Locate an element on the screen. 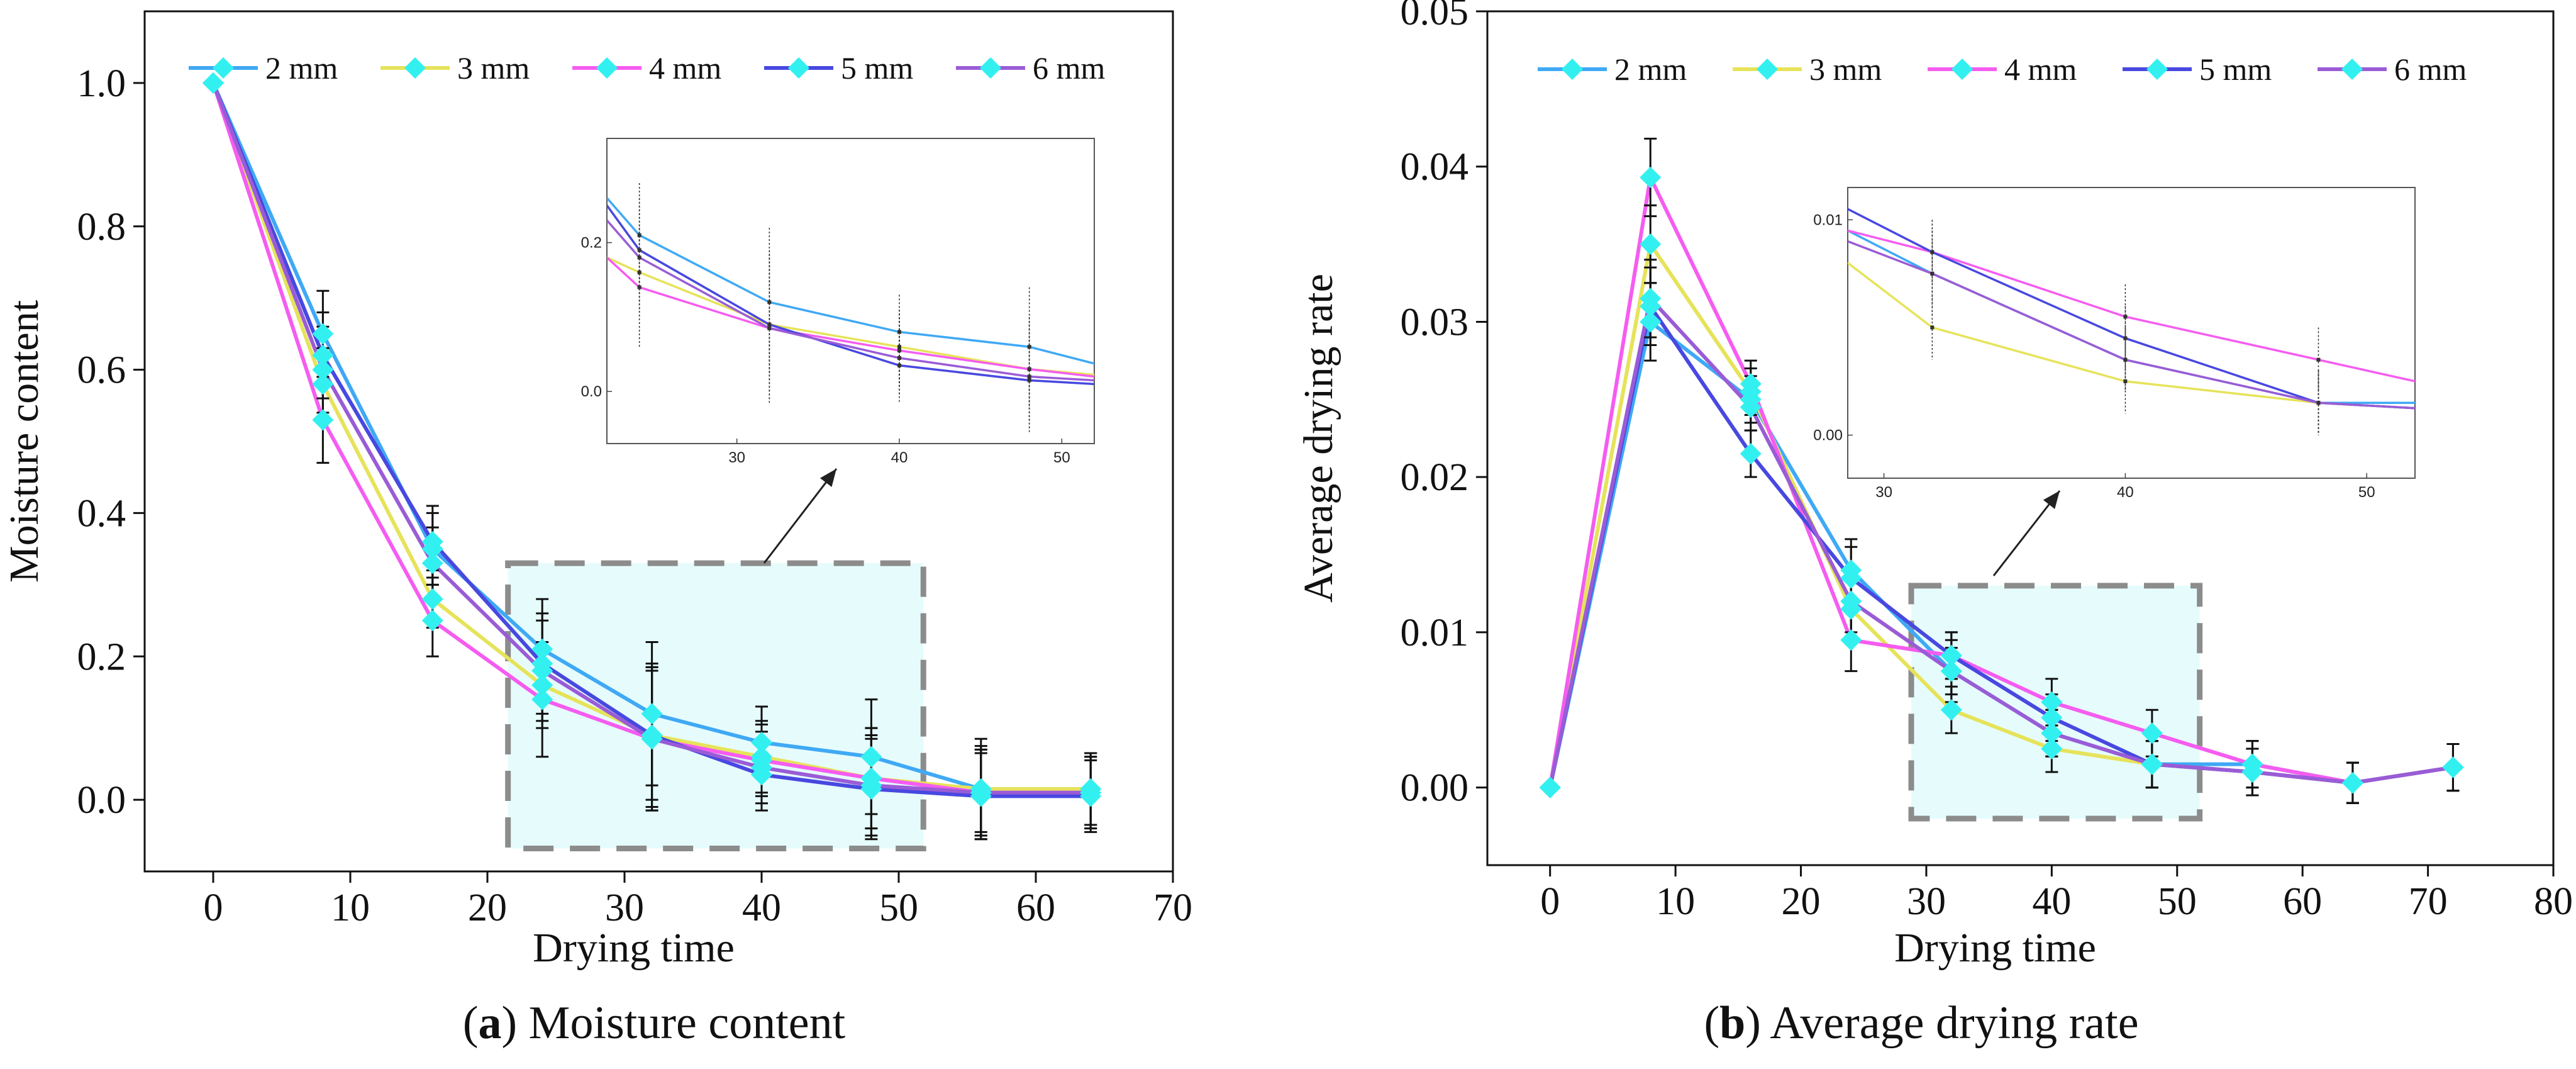 The height and width of the screenshot is (1069, 2576). inset-y-tick-label-a: 0.0 is located at coordinates (591, 392).